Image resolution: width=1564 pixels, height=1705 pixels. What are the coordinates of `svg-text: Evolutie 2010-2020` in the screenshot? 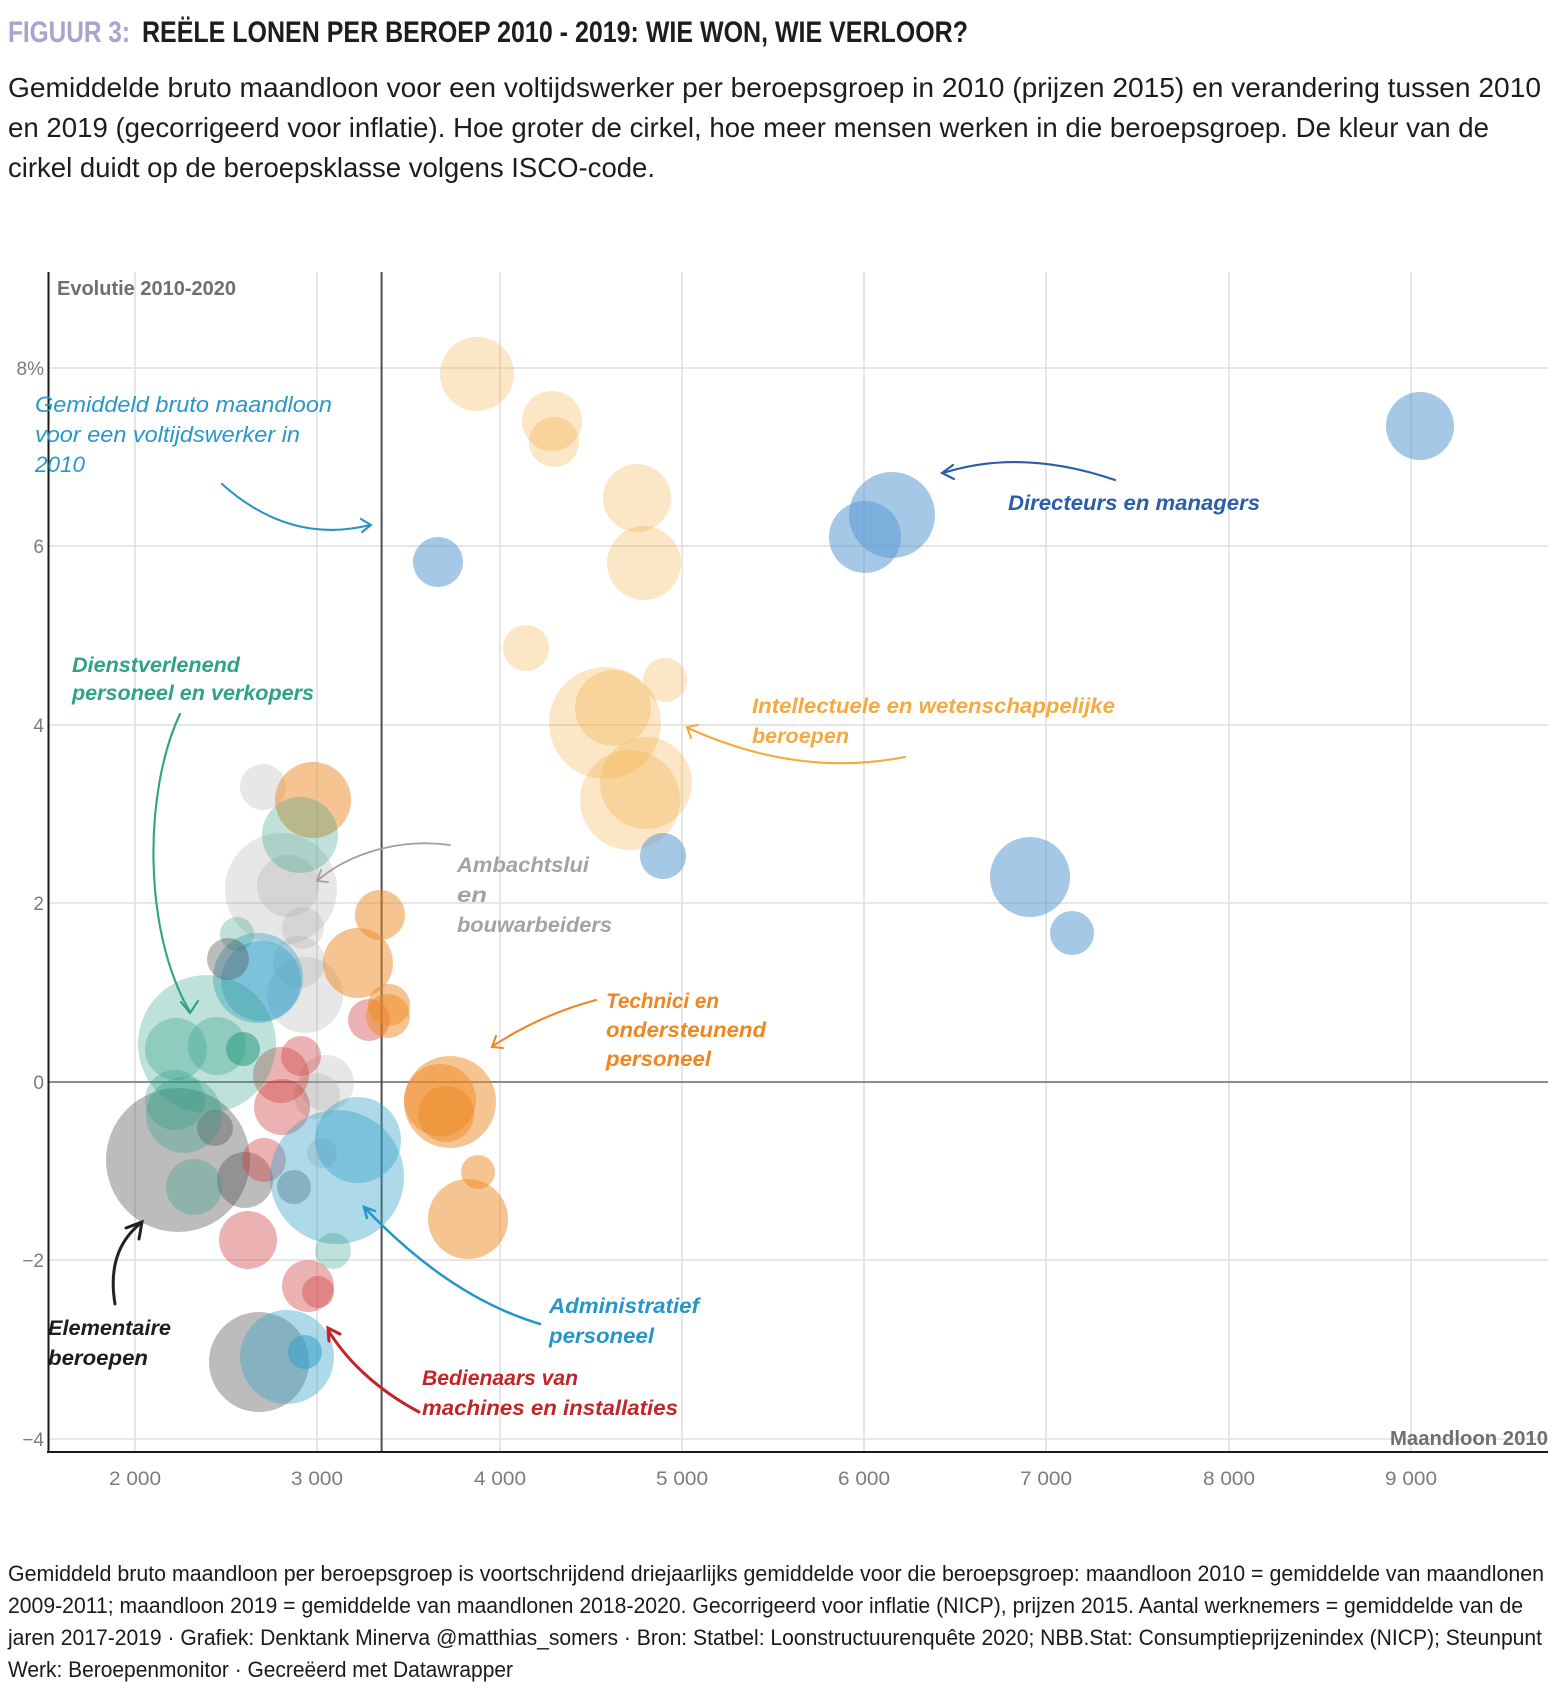 It's located at (146, 289).